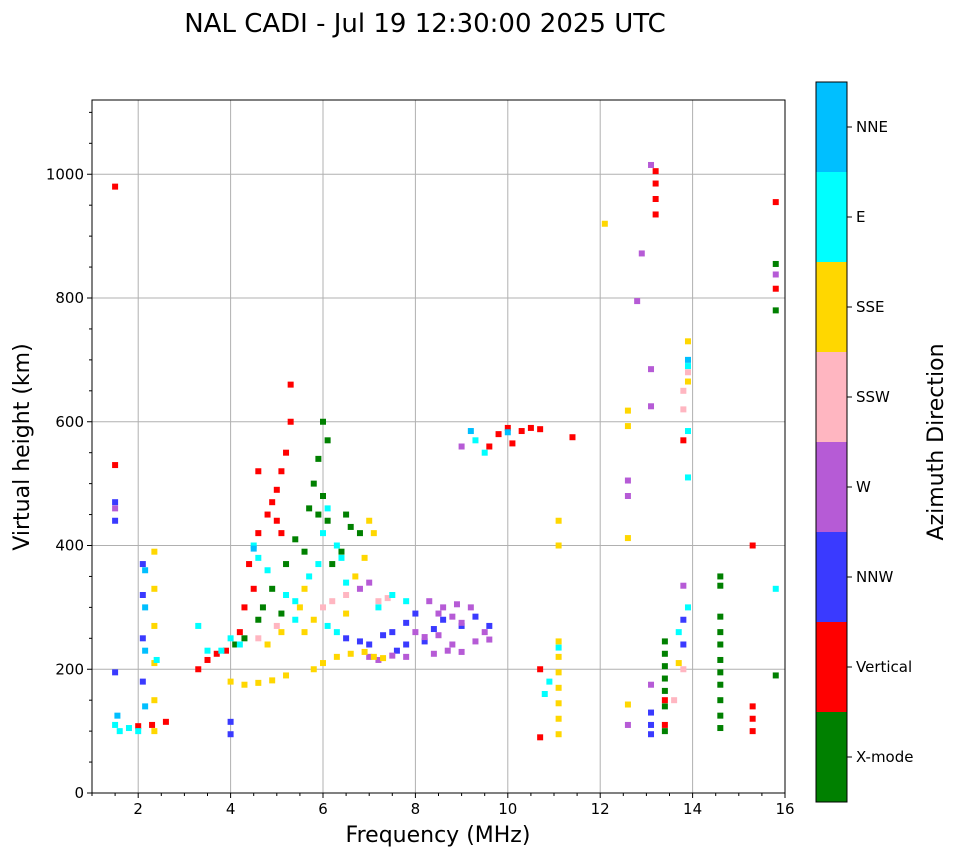 This screenshot has height=857, width=958. Describe the element at coordinates (831, 667) in the screenshot. I see `colorbar-segment` at that location.